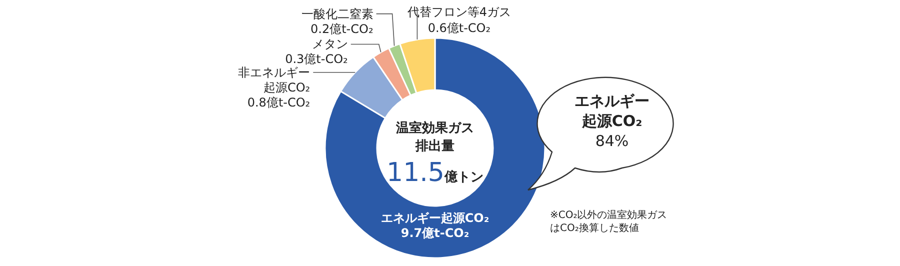  What do you see at coordinates (274, 79) in the screenshot?
I see `slice-label: 非エネルギー起源CO₂` at bounding box center [274, 79].